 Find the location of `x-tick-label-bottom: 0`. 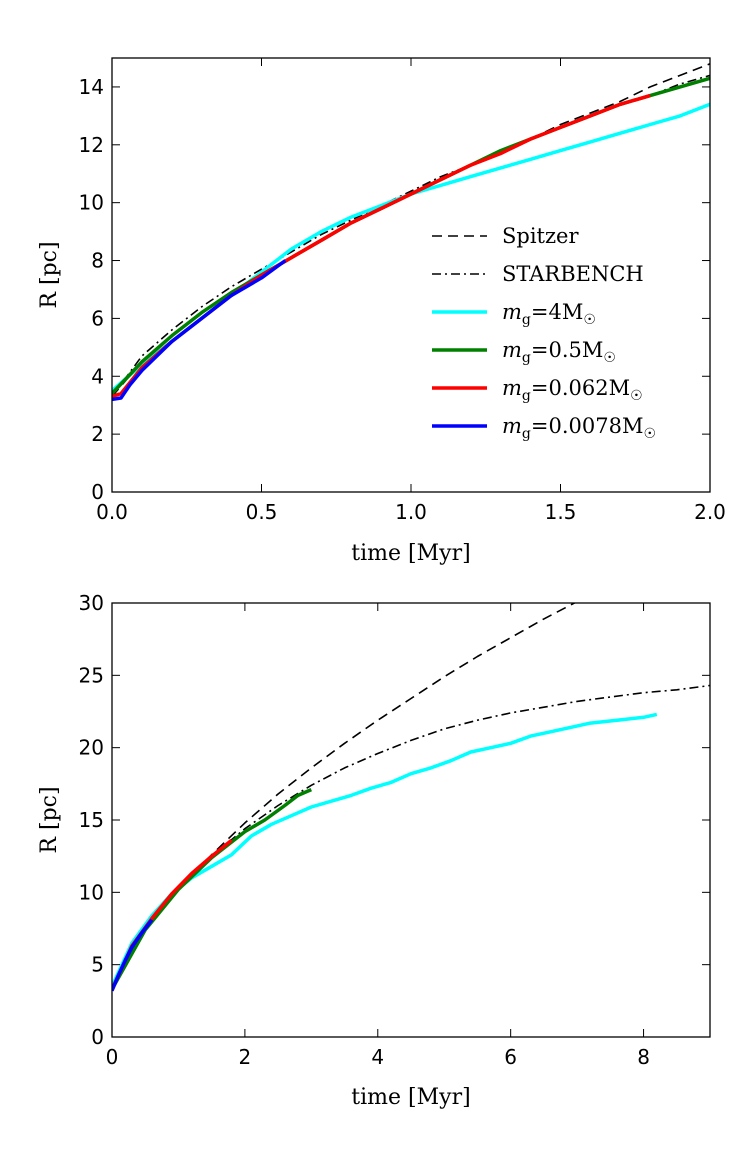

x-tick-label-bottom: 0 is located at coordinates (112, 1057).